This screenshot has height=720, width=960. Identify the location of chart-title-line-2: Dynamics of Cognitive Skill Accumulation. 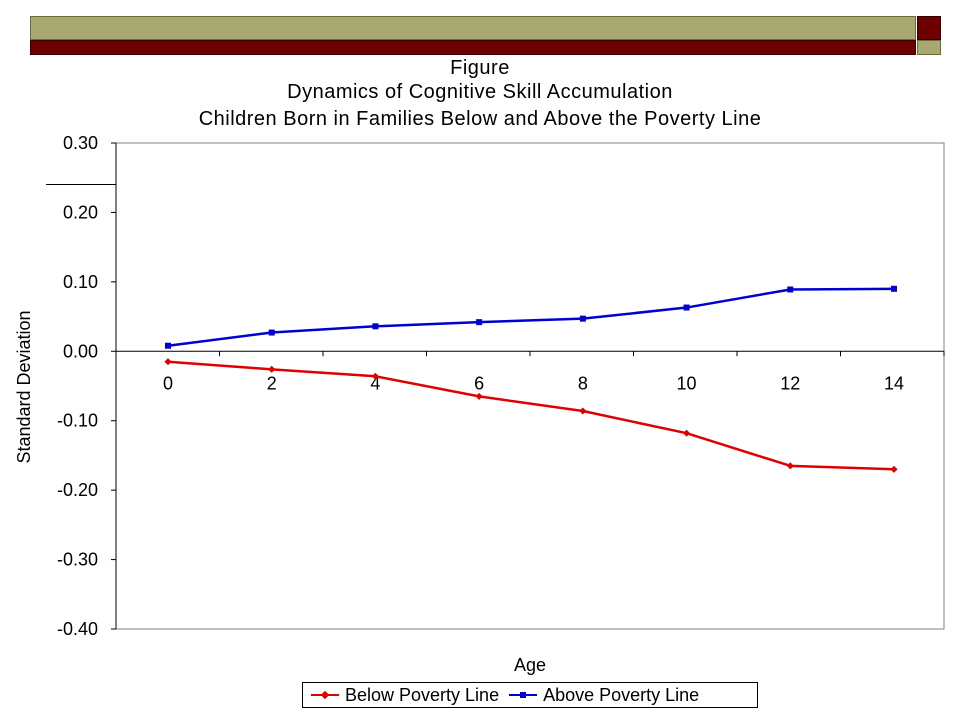
(480, 92).